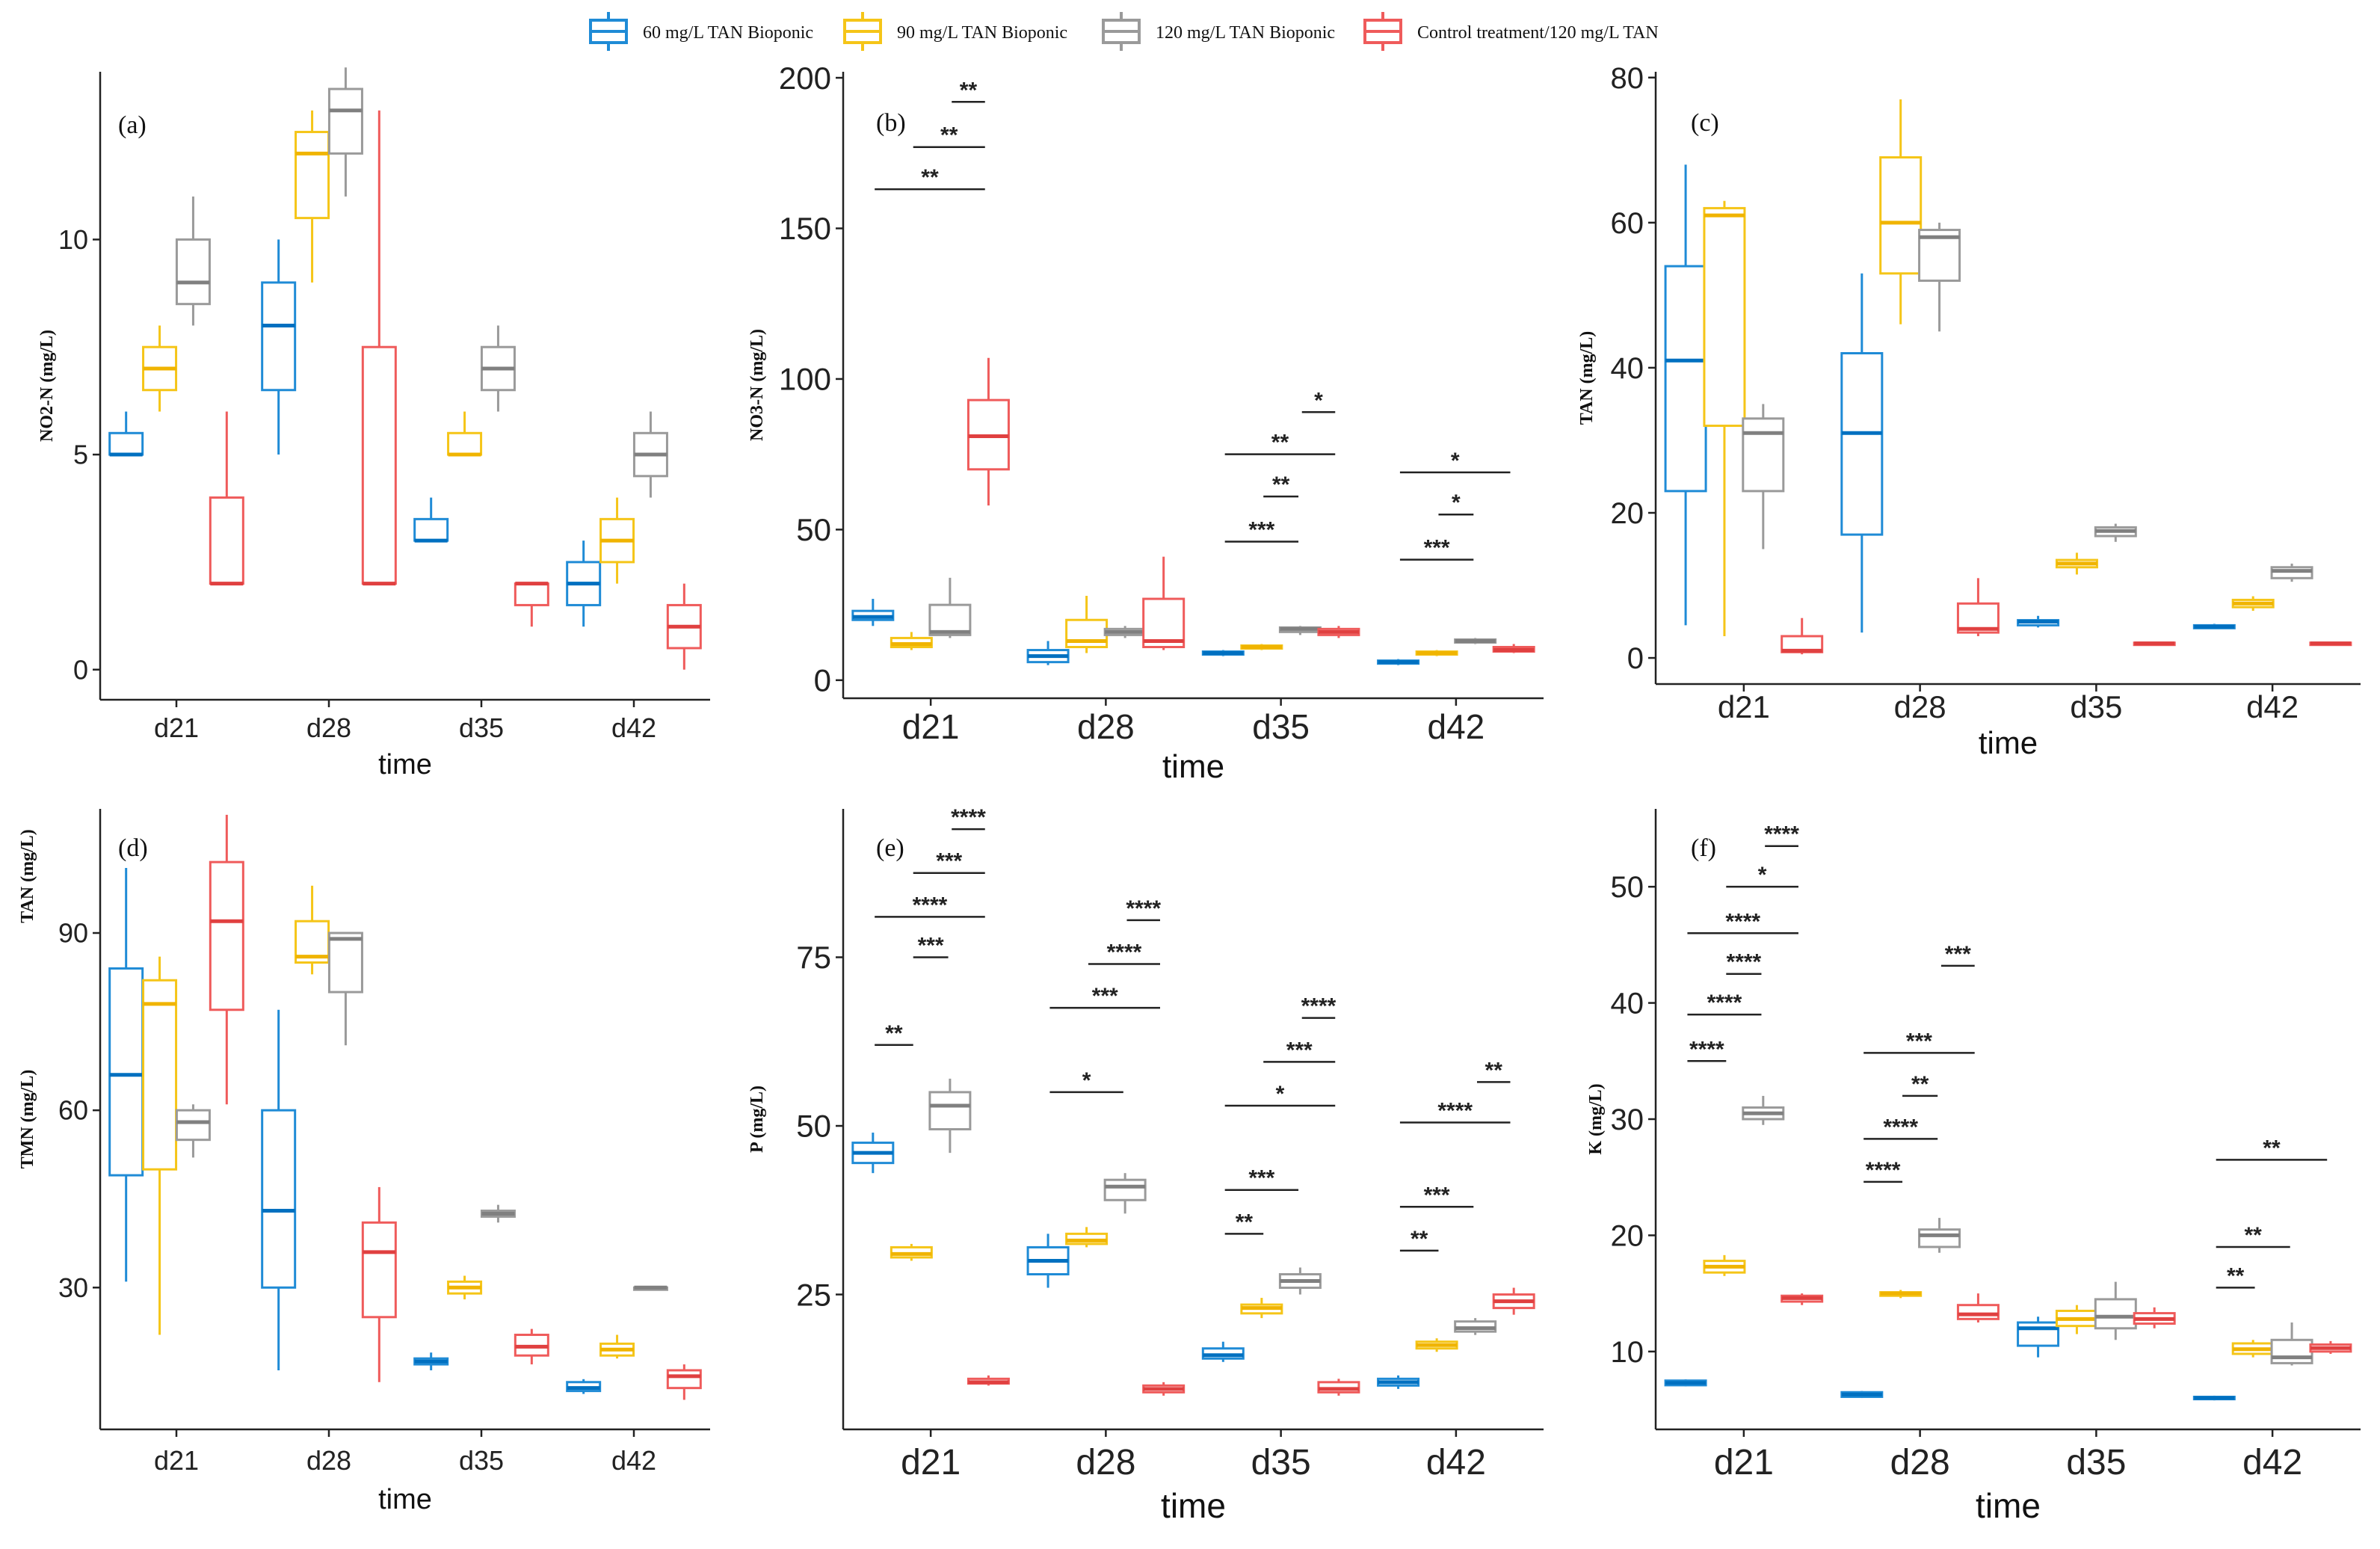  What do you see at coordinates (890, 848) in the screenshot?
I see `panel-label: (e)` at bounding box center [890, 848].